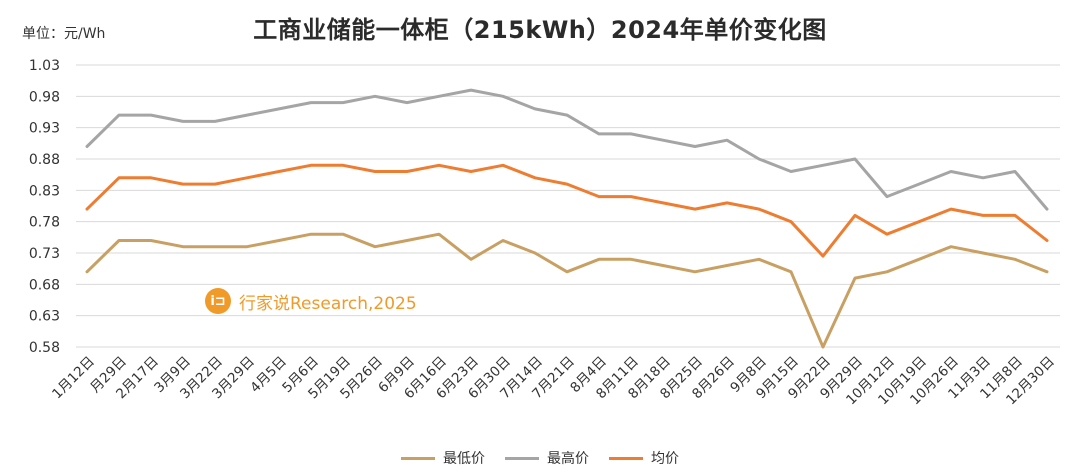 Image resolution: width=1080 pixels, height=474 pixels. I want to click on y-tick-label: 0.73, so click(44, 254).